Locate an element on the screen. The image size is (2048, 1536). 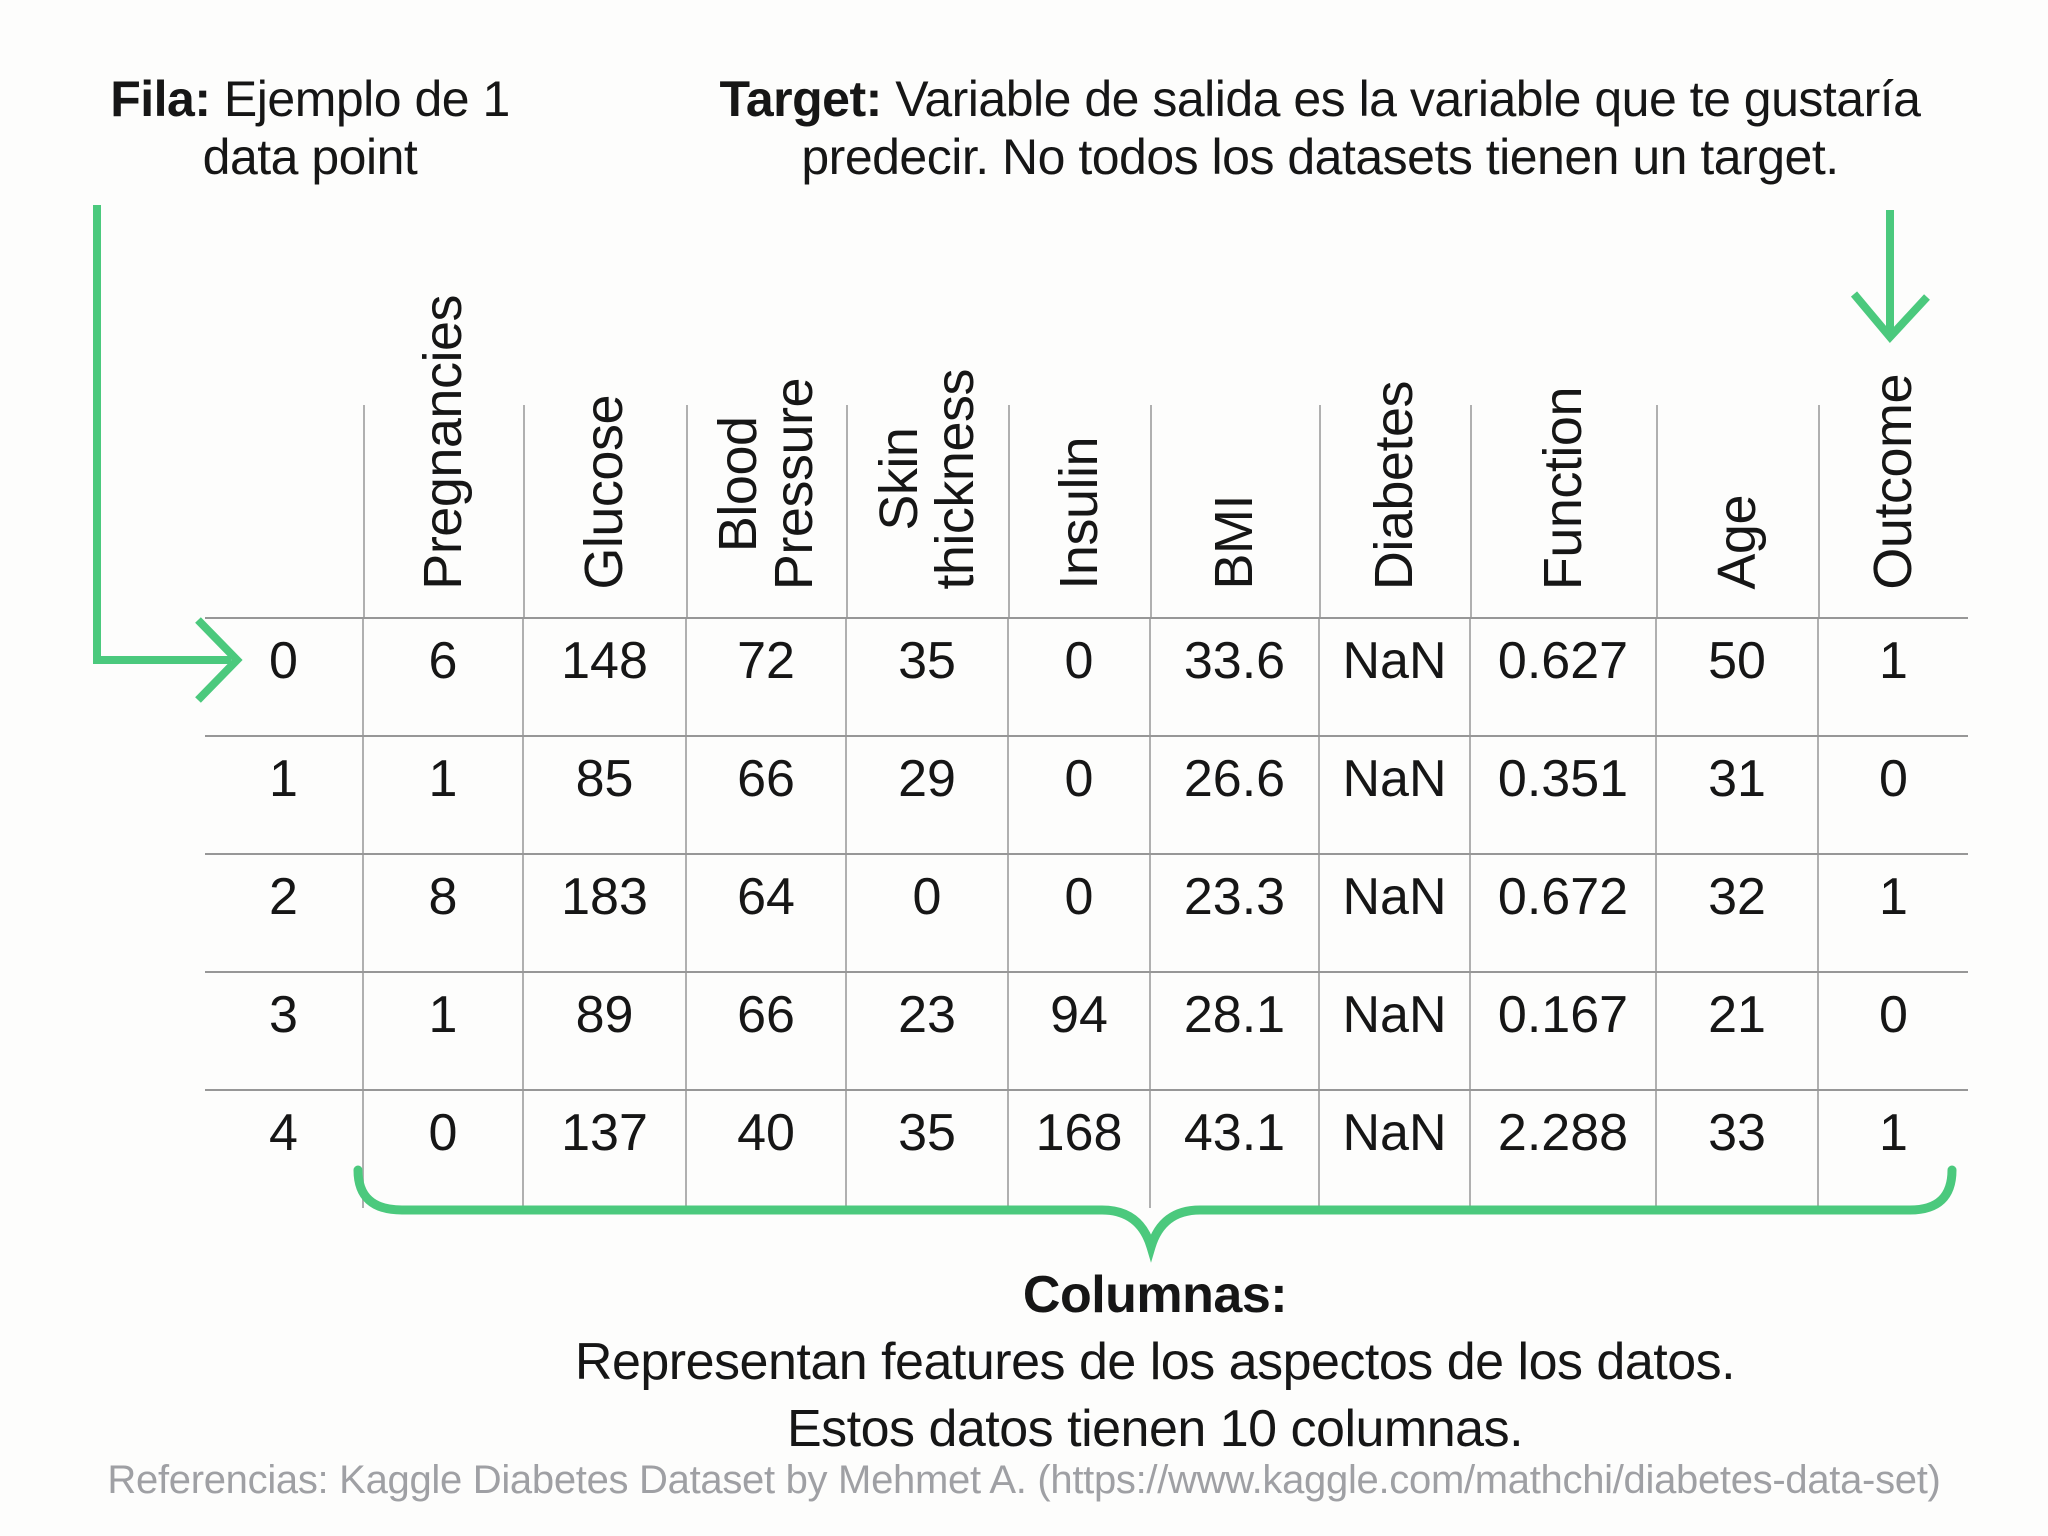
column-header-insulin: Insulin is located at coordinates (1079, 422).